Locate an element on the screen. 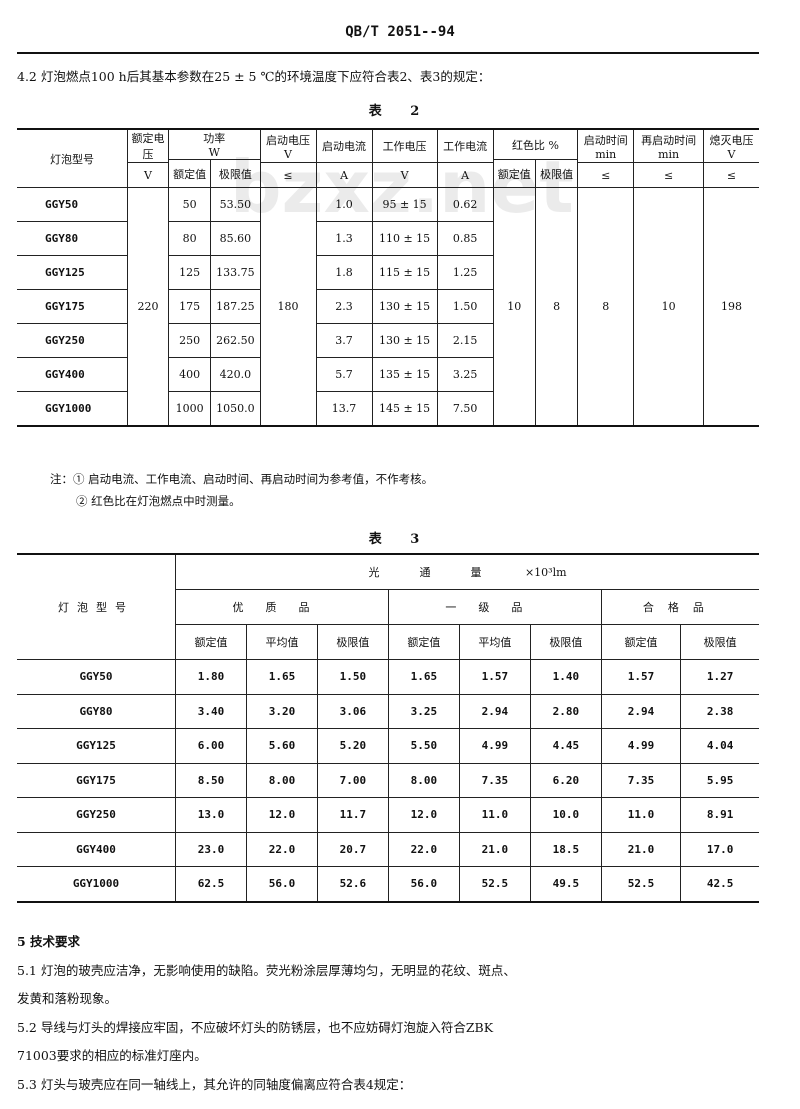  cell-flux-value: 52.6 is located at coordinates (352, 884).